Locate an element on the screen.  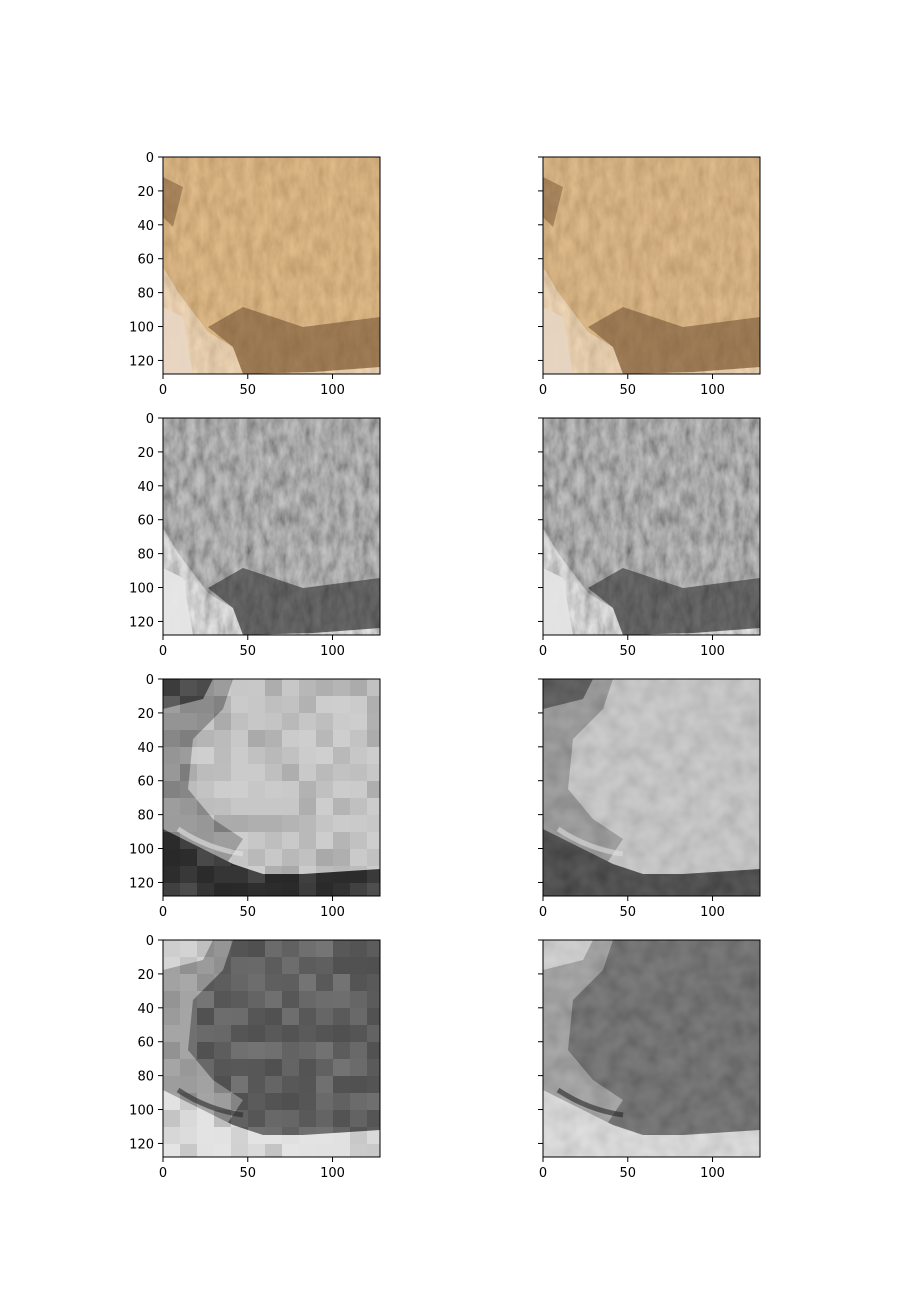
subplot-r2-right: 0 50 100 is located at coordinates (649, 538).